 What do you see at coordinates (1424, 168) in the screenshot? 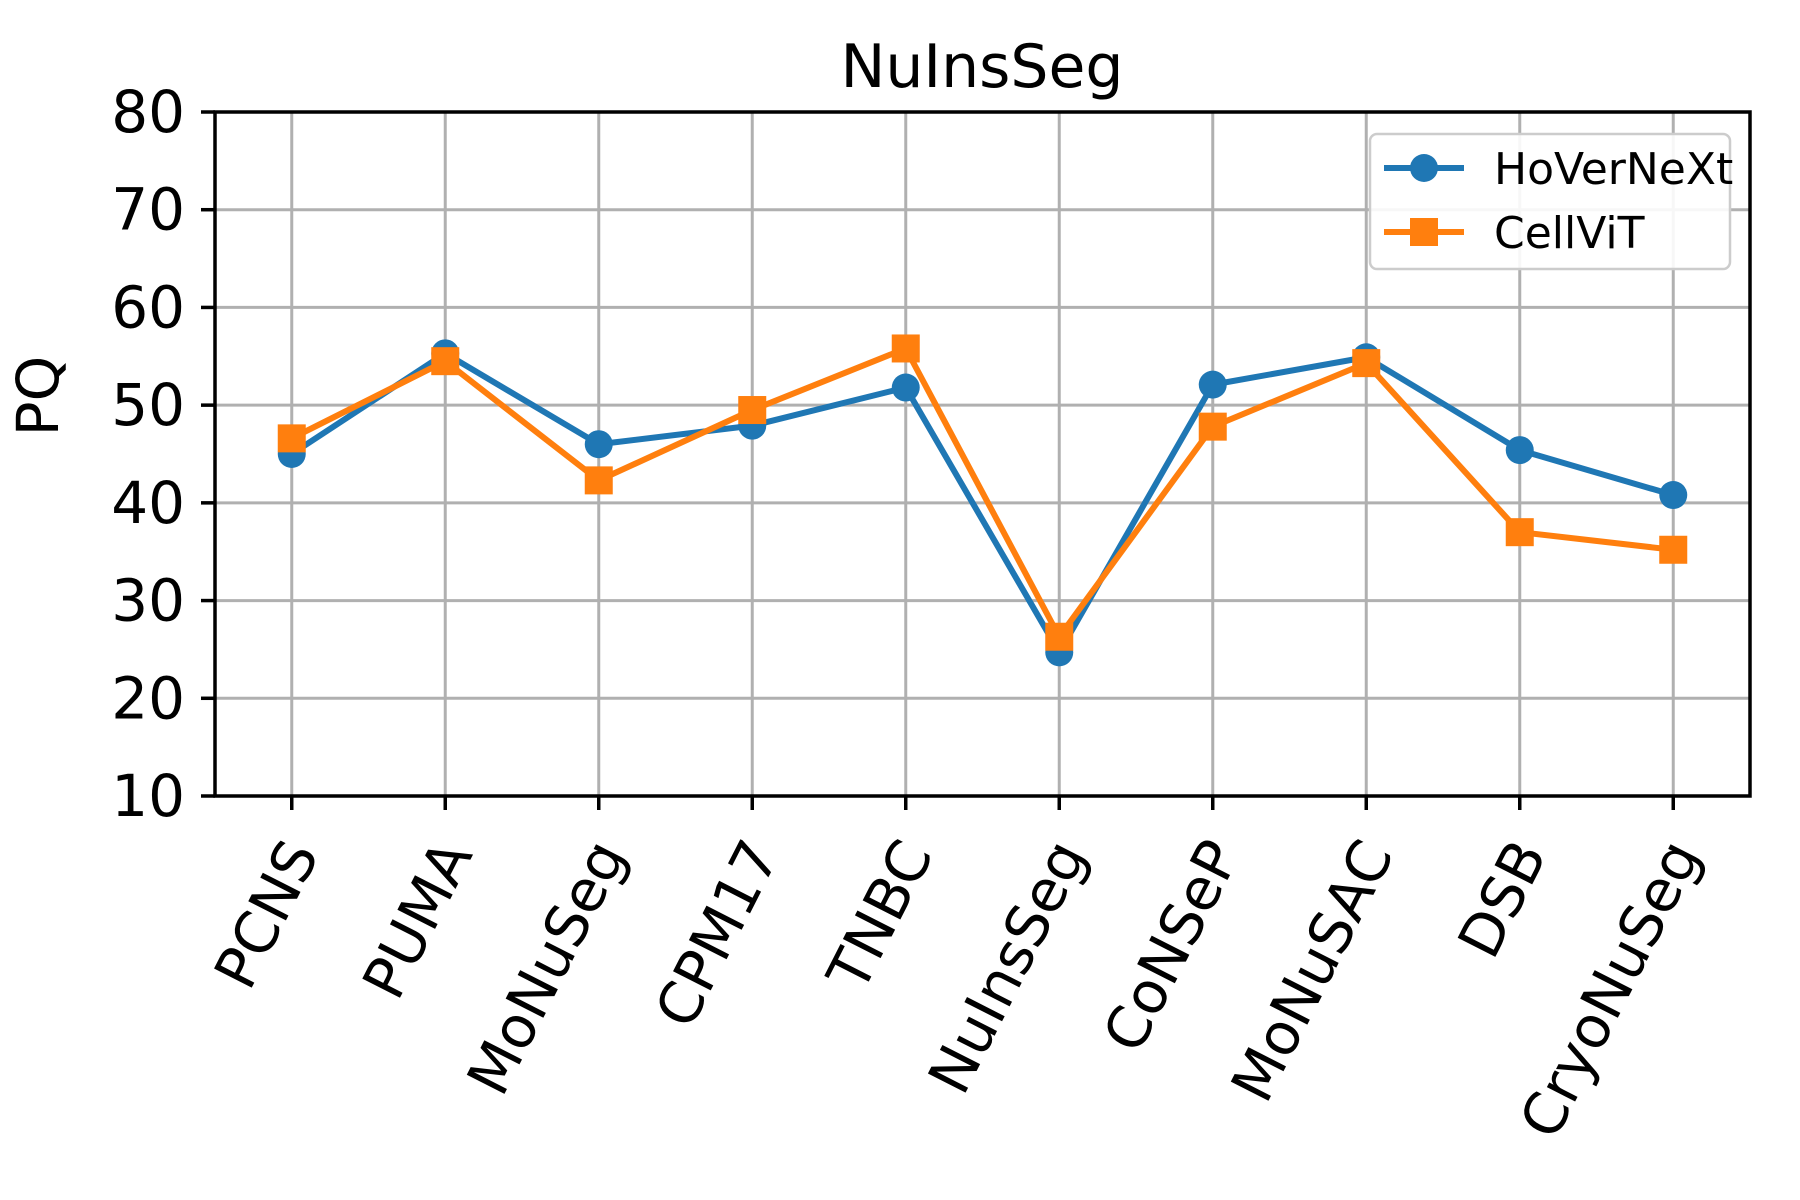
I see `legend-marker-HoVerNeXt` at bounding box center [1424, 168].